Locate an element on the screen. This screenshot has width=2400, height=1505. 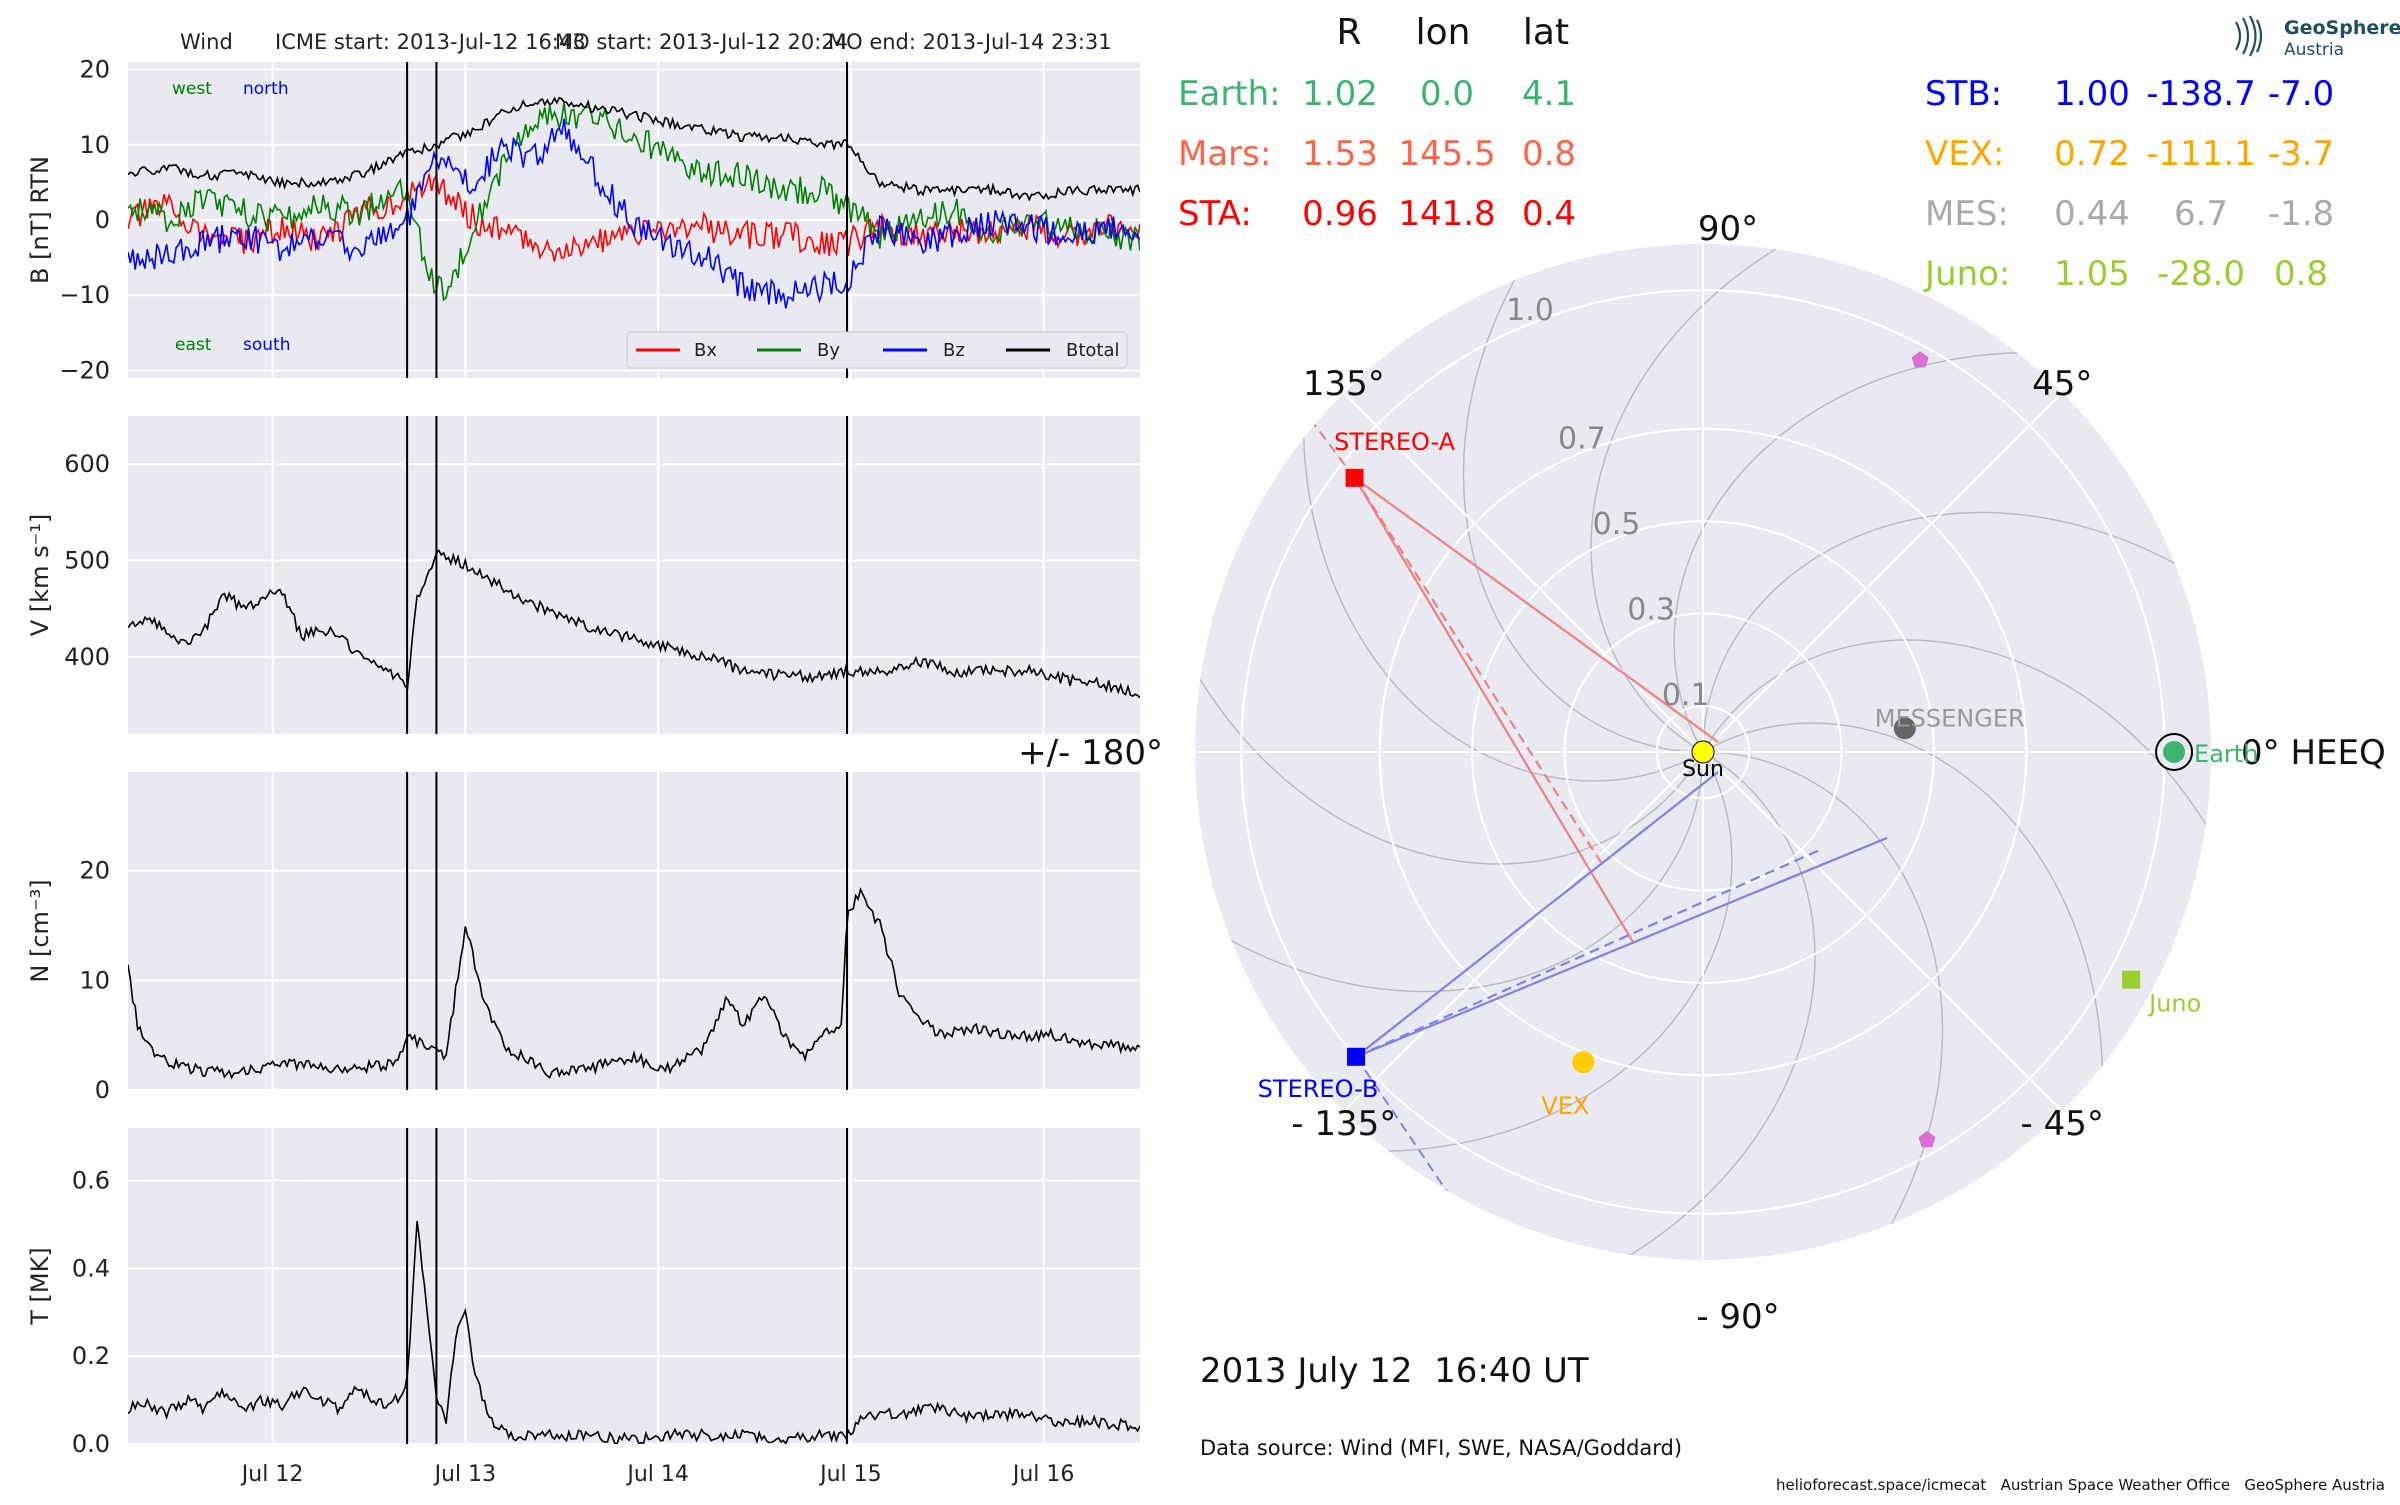
table-cell: -138.7 is located at coordinates (2201, 94).